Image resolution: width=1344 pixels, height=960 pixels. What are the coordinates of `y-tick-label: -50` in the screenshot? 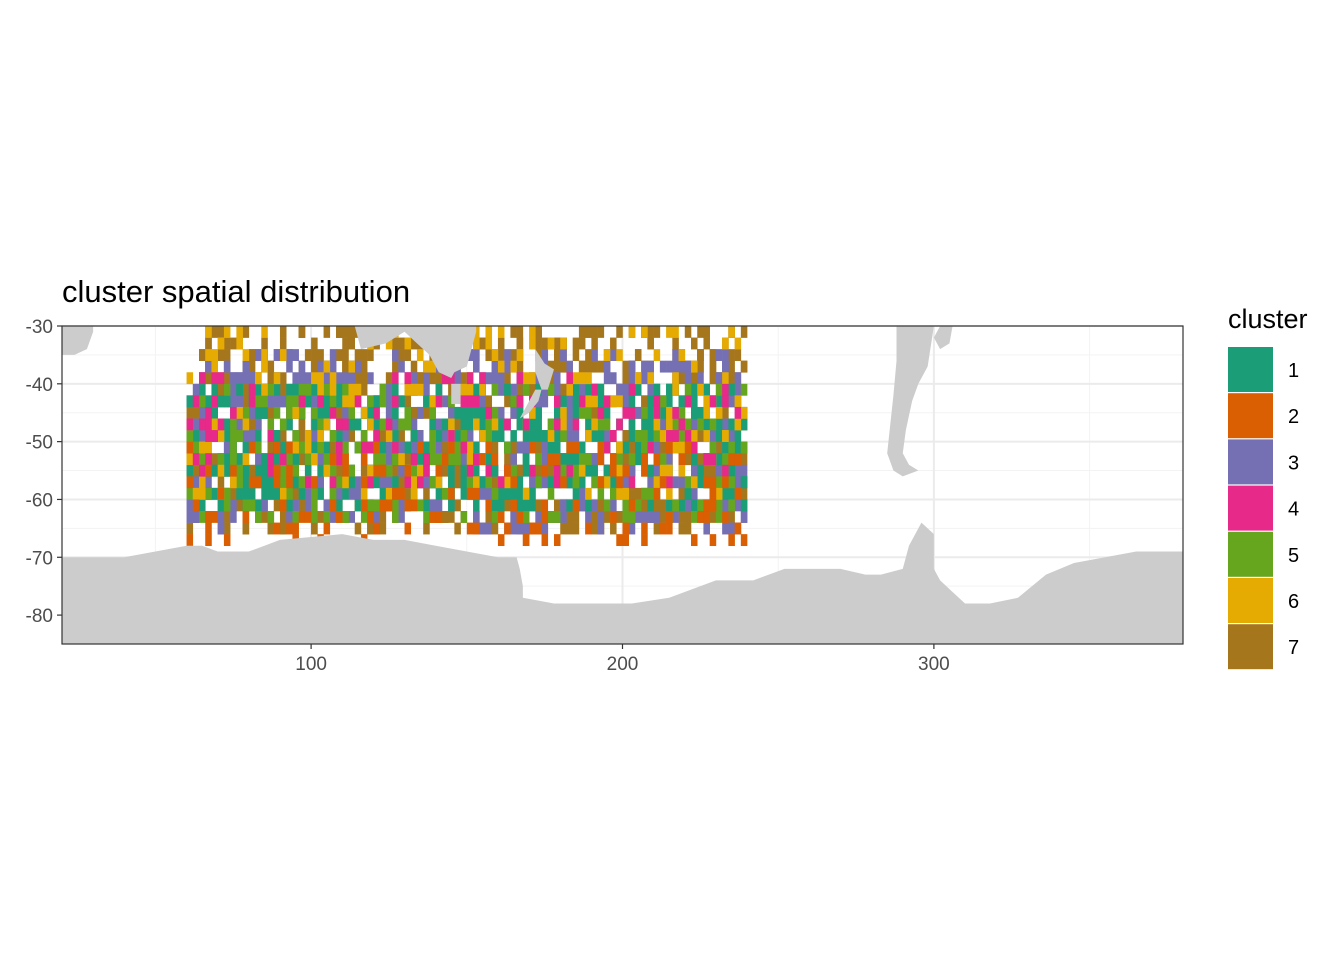 It's located at (39, 443).